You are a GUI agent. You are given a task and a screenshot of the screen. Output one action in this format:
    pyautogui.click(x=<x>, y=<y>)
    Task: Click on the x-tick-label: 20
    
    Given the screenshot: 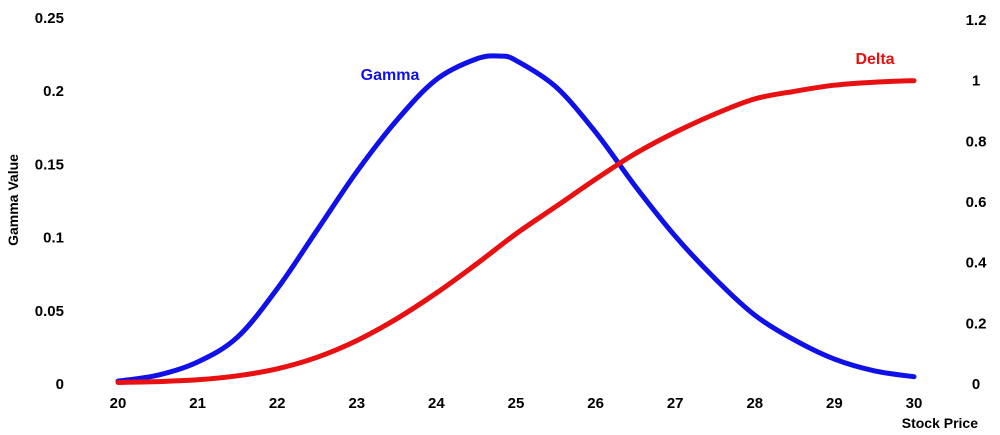 What is the action you would take?
    pyautogui.click(x=118, y=403)
    